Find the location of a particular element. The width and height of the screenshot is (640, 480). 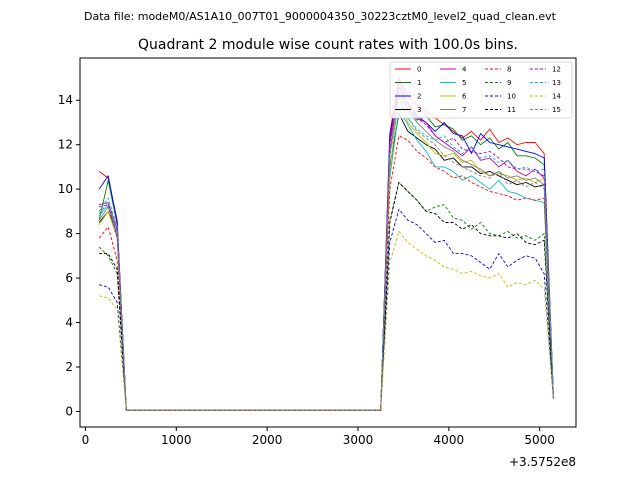

legend-label-12: 12 is located at coordinates (556, 70).